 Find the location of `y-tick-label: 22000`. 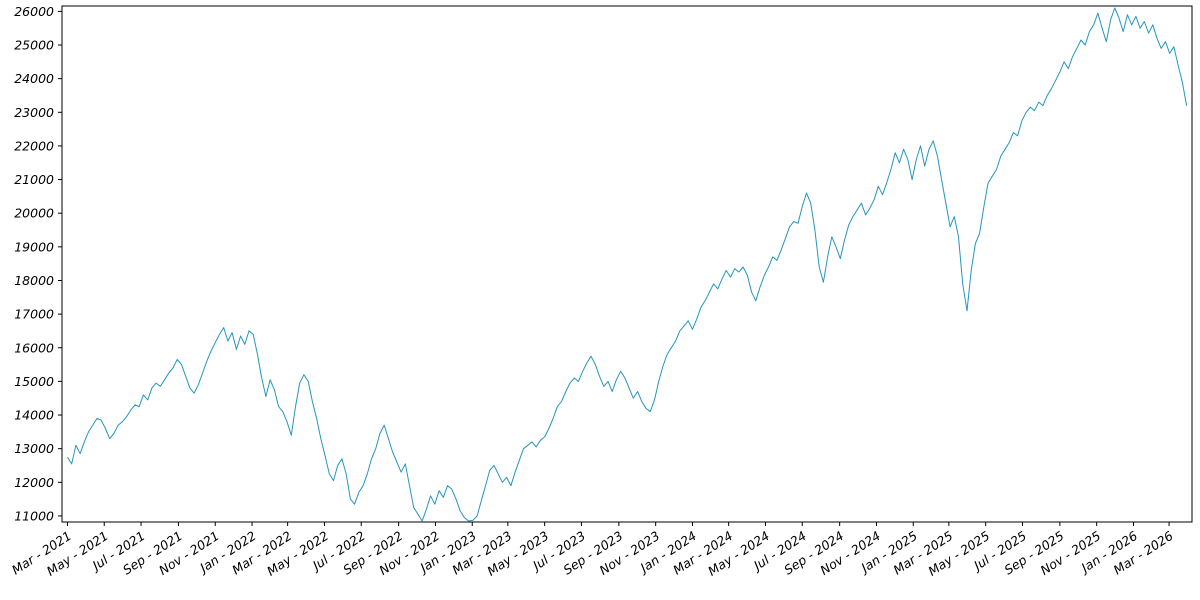

y-tick-label: 22000 is located at coordinates (34, 145).